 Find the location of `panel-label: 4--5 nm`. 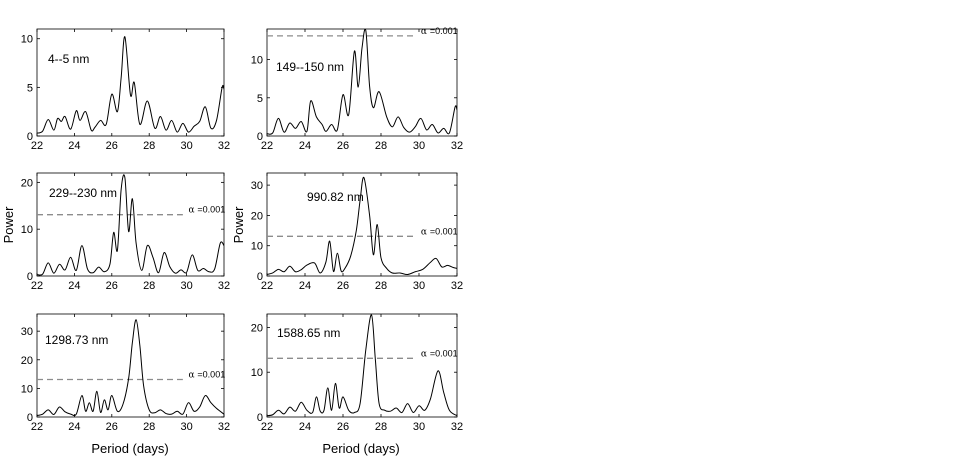

panel-label: 4--5 nm is located at coordinates (68, 59).